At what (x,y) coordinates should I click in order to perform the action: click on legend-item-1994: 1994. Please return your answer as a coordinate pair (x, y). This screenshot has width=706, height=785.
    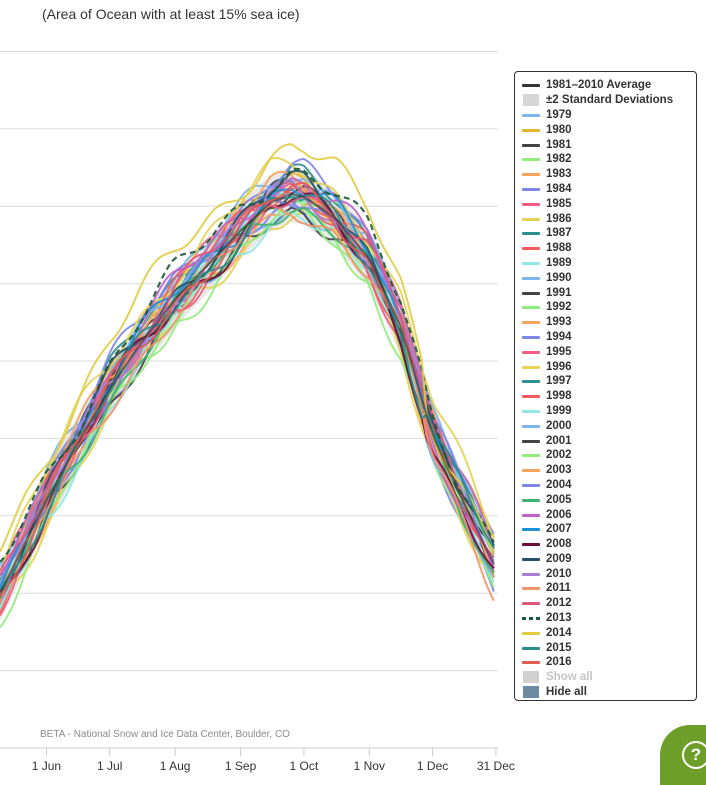
    Looking at the image, I should click on (609, 337).